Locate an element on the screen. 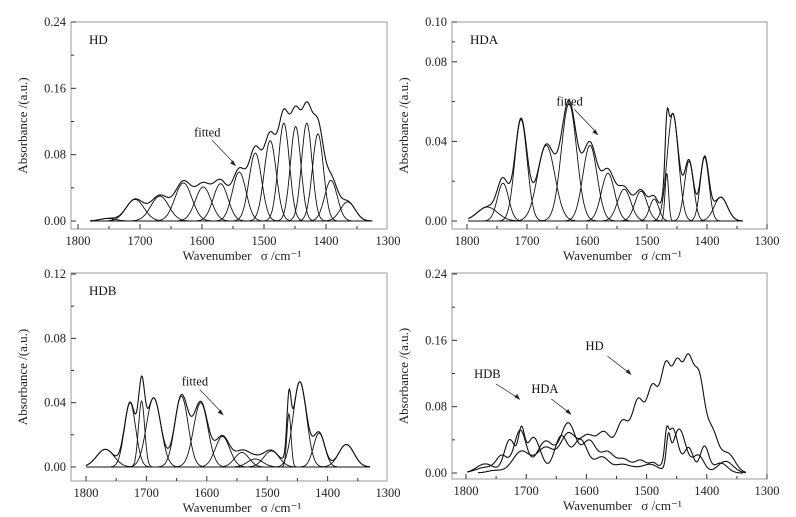  panel-label: HDB is located at coordinates (103, 290).